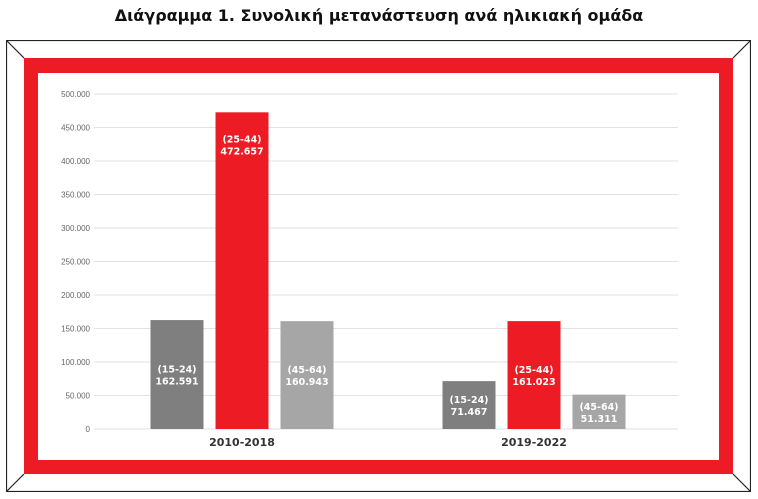 The height and width of the screenshot is (499, 758). What do you see at coordinates (75, 362) in the screenshot?
I see `y-tick-label: 100.000` at bounding box center [75, 362].